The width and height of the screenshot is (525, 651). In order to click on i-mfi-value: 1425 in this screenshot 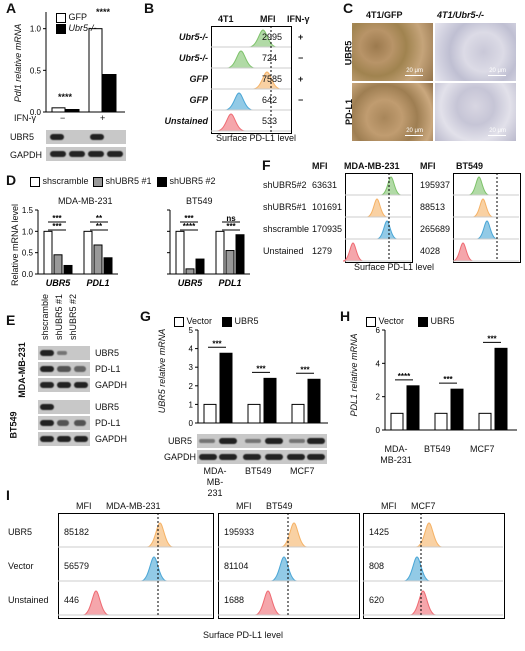, I will do `click(379, 532)`.